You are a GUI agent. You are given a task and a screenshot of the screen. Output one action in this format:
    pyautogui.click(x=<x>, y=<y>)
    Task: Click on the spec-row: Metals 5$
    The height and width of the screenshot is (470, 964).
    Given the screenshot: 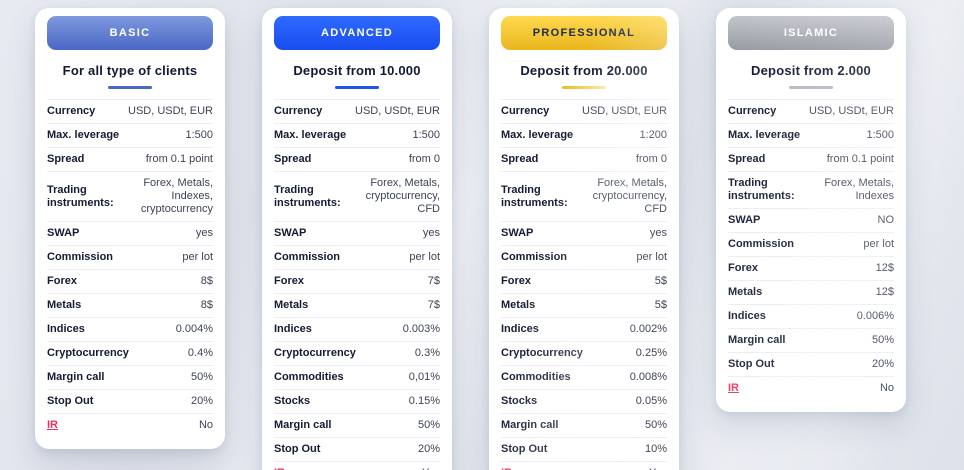 What is the action you would take?
    pyautogui.click(x=584, y=305)
    